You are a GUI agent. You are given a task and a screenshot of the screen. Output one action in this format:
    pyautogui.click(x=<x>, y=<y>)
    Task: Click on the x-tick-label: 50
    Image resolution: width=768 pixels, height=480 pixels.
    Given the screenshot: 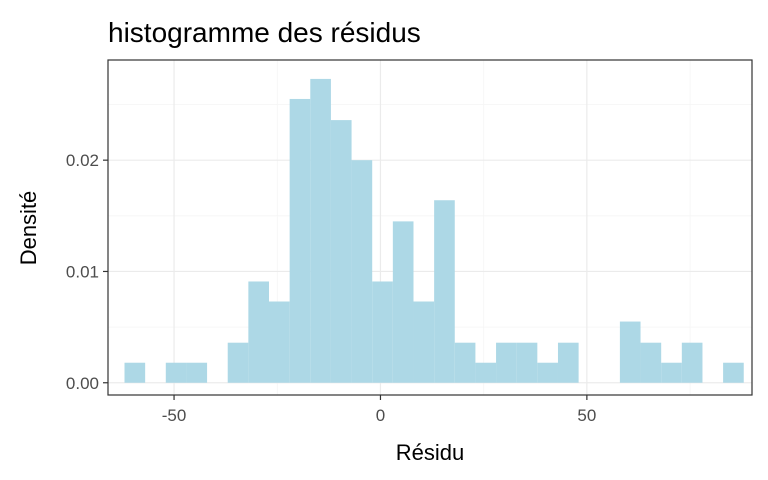 What is the action you would take?
    pyautogui.click(x=586, y=415)
    